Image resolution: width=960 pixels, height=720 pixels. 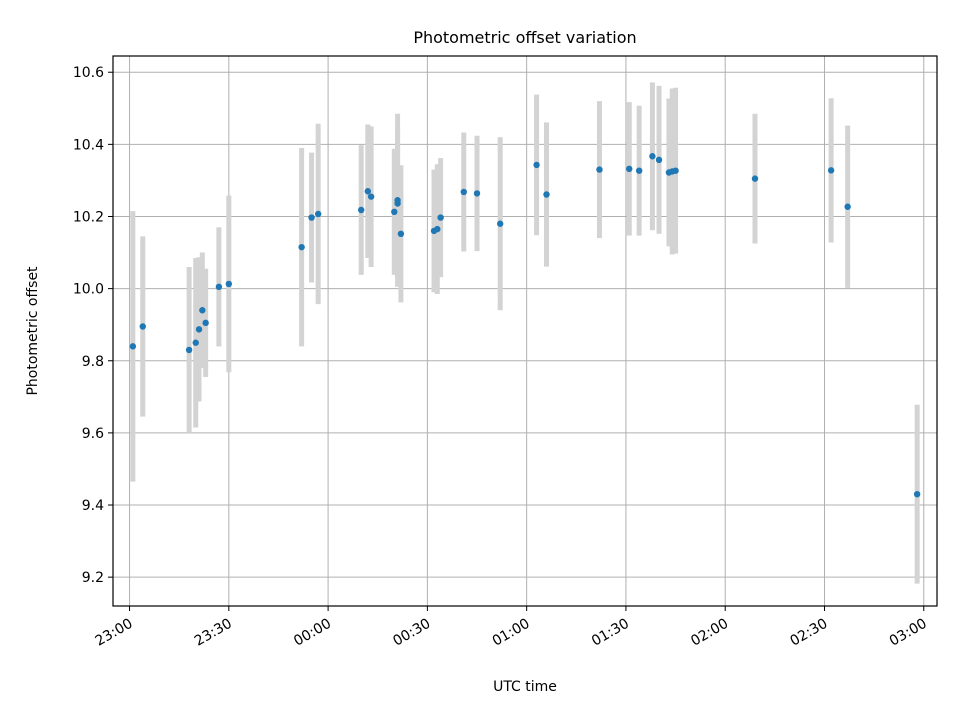 What do you see at coordinates (93, 325) in the screenshot?
I see `y-tick-layer: 9.2 9.4 9.6 9.8 10.0 10.2 10.4 10.6` at bounding box center [93, 325].